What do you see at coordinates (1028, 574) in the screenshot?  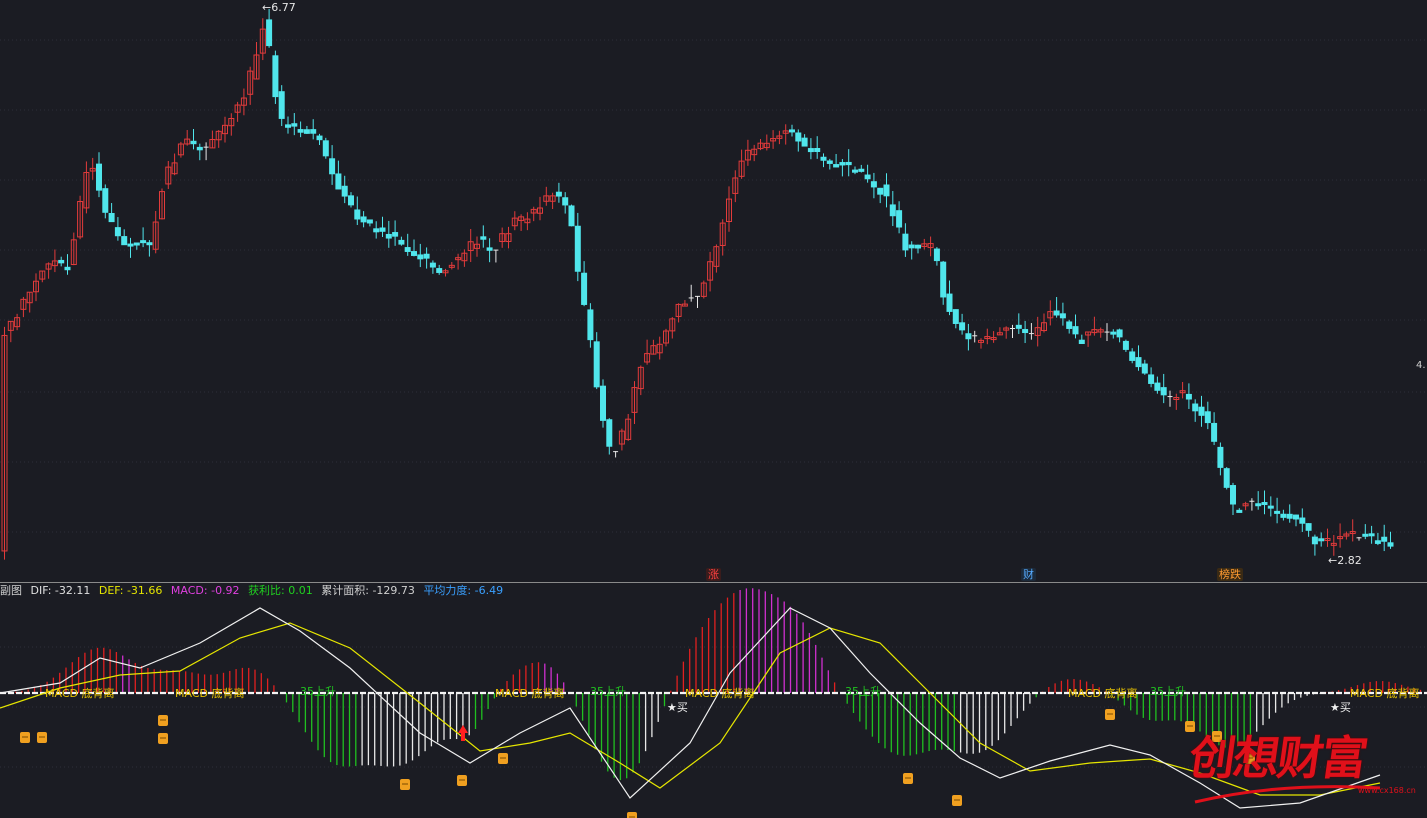 I see `event-badge-cai: 财` at bounding box center [1028, 574].